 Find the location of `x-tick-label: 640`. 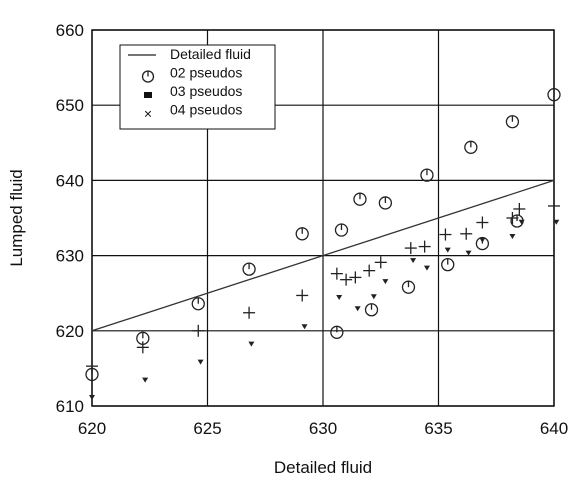

x-tick-label: 640 is located at coordinates (554, 428).